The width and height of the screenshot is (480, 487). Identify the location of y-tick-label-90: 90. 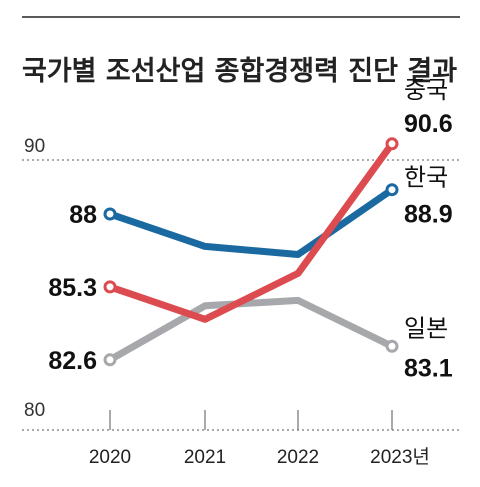
(34, 146).